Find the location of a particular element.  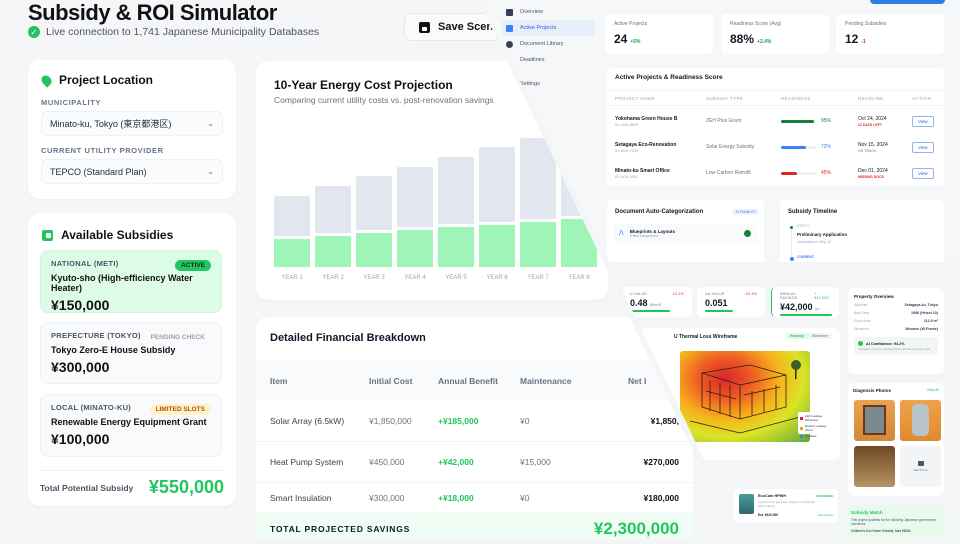

photo-insulation is located at coordinates (874, 466).